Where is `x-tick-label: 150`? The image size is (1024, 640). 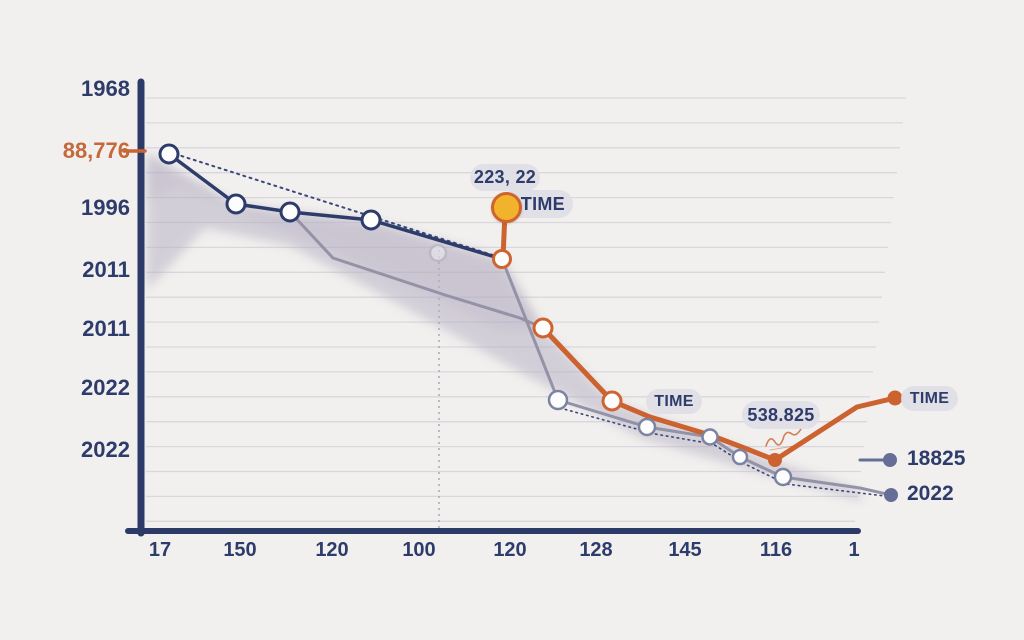
x-tick-label: 150 is located at coordinates (239, 550).